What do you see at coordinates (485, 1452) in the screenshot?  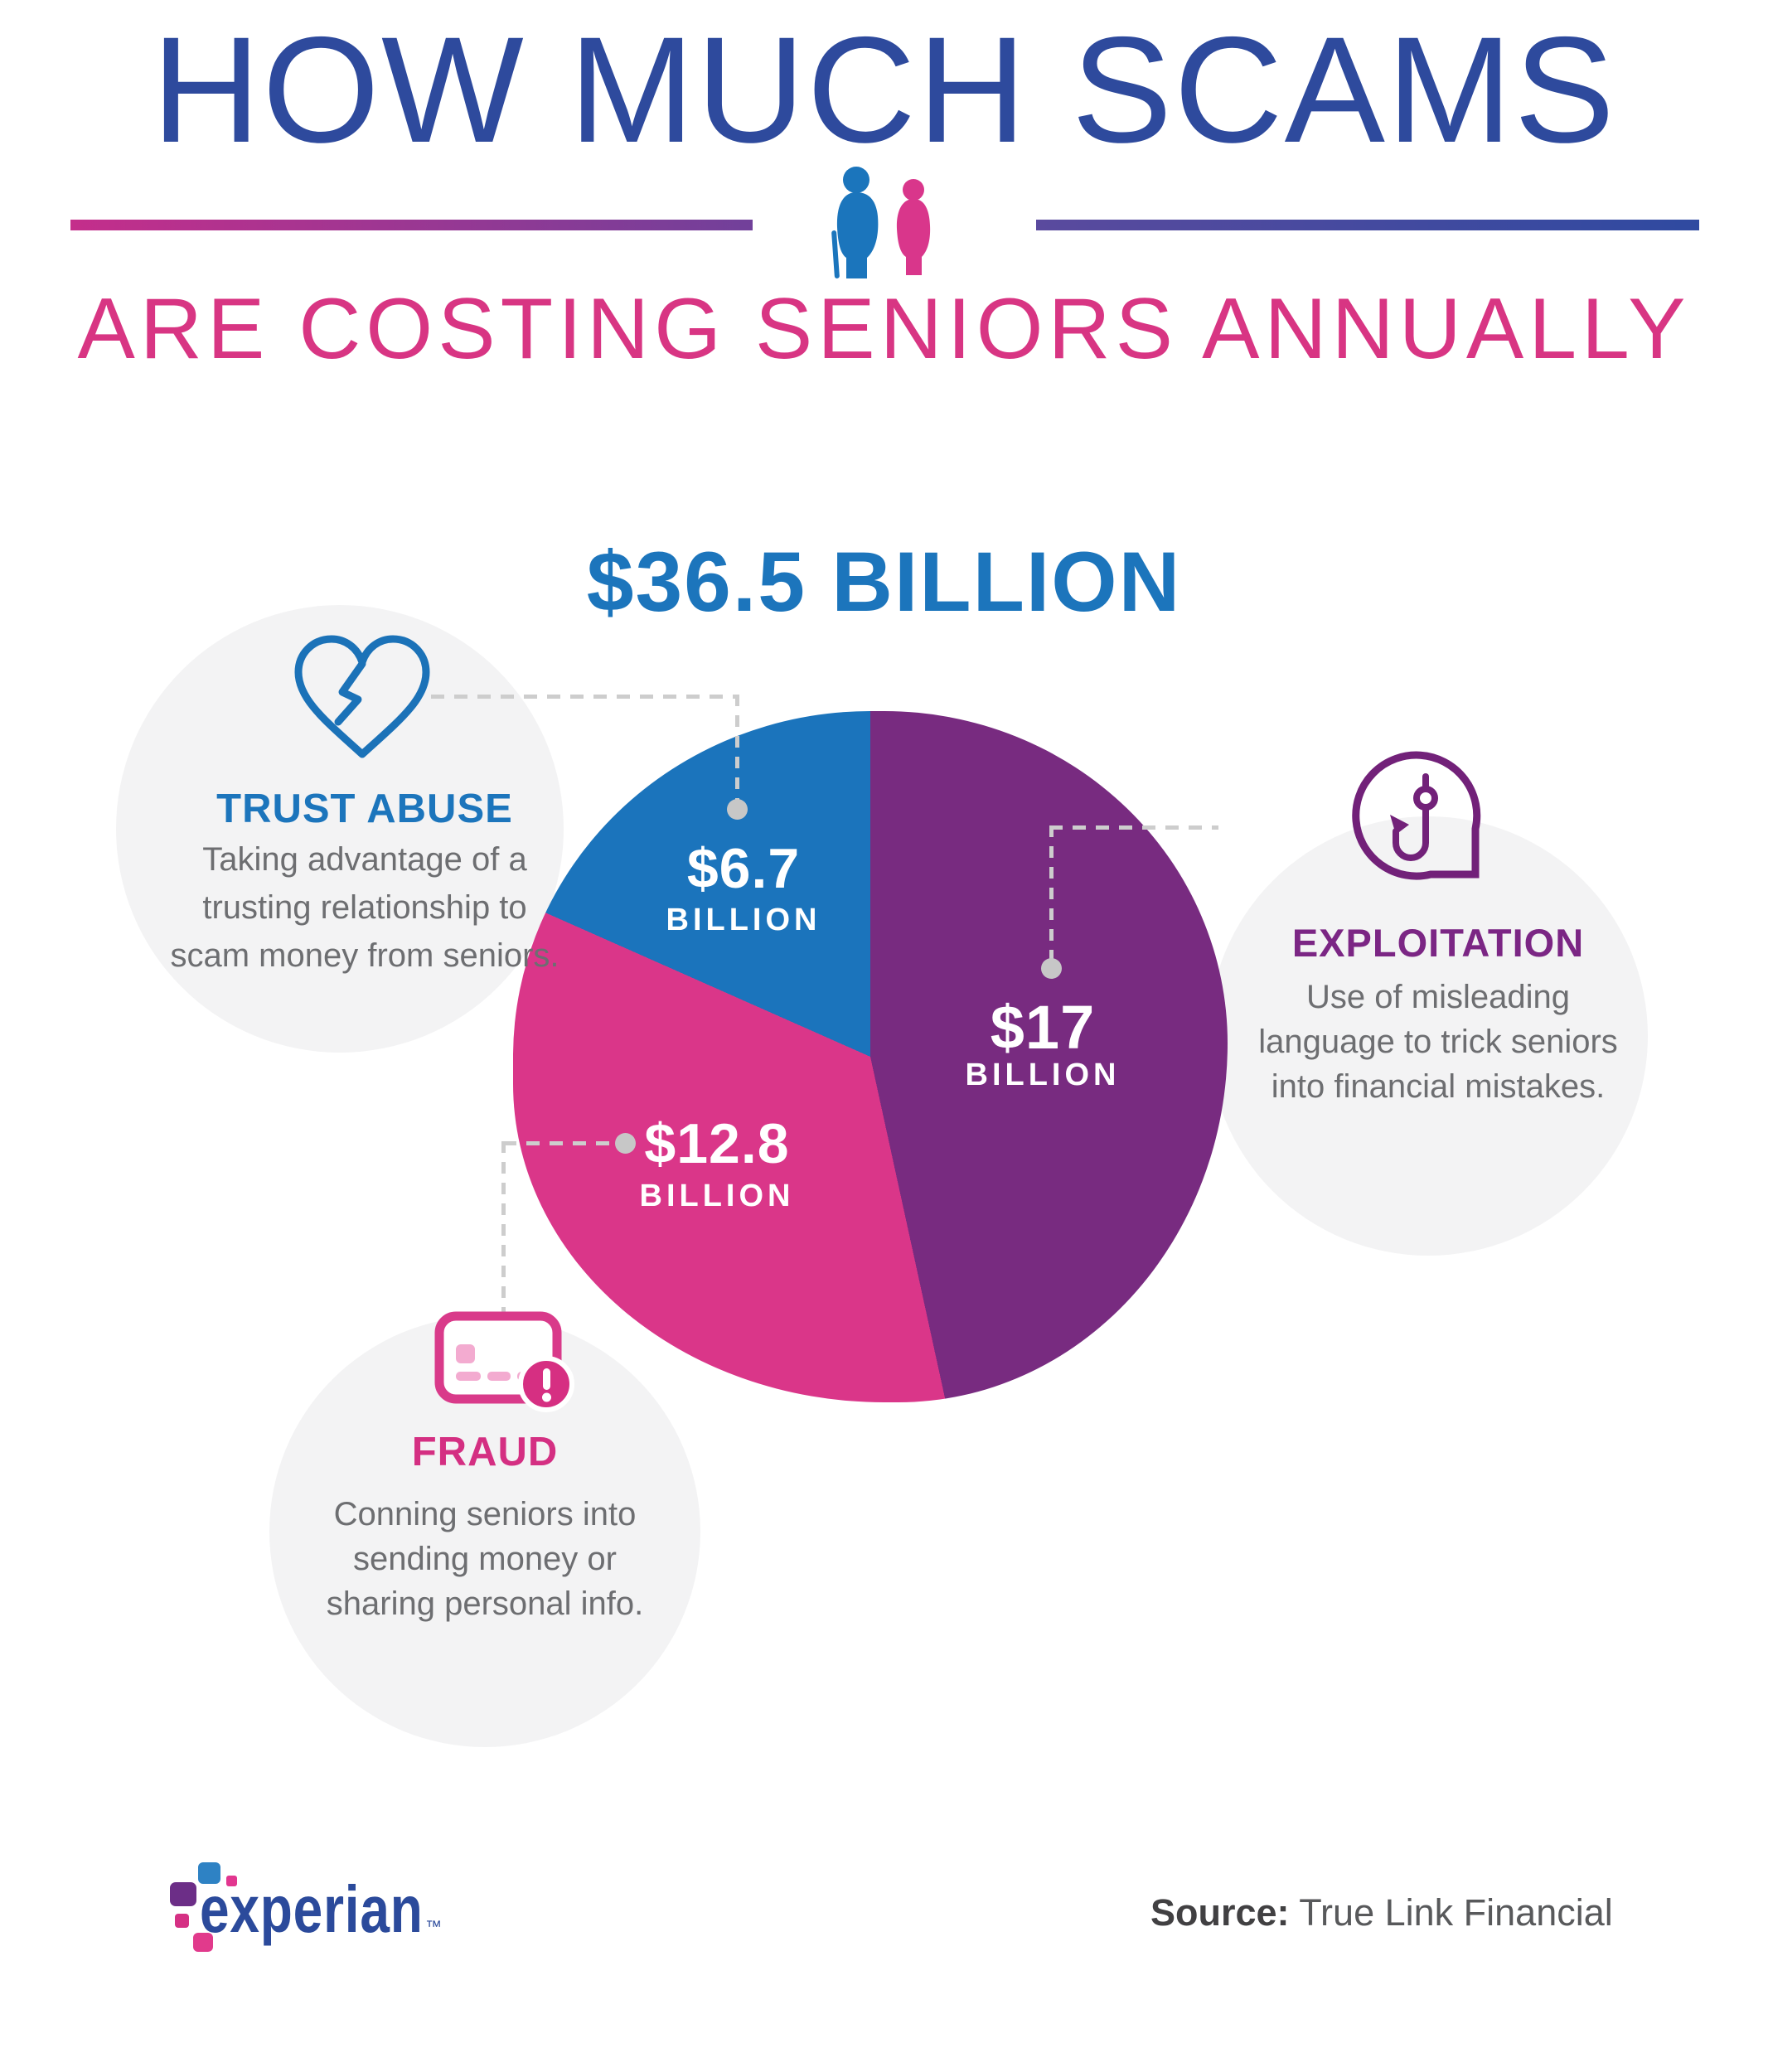 I see `category-title-fraud: FRAUD` at bounding box center [485, 1452].